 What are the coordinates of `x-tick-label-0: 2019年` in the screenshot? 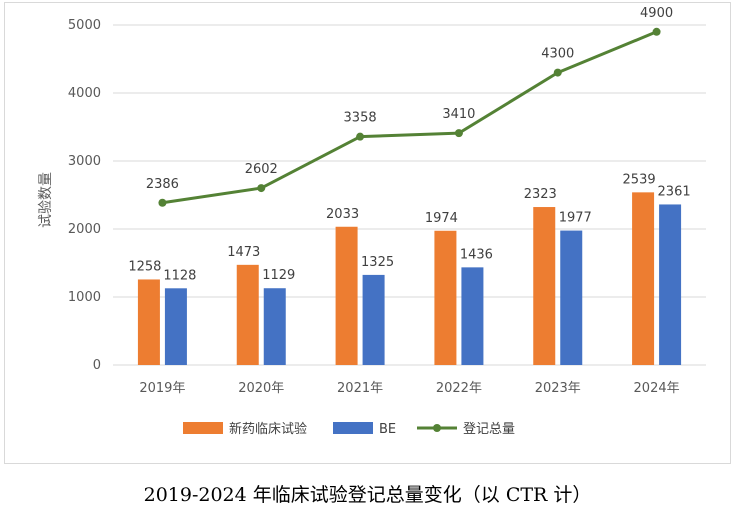 It's located at (162, 388).